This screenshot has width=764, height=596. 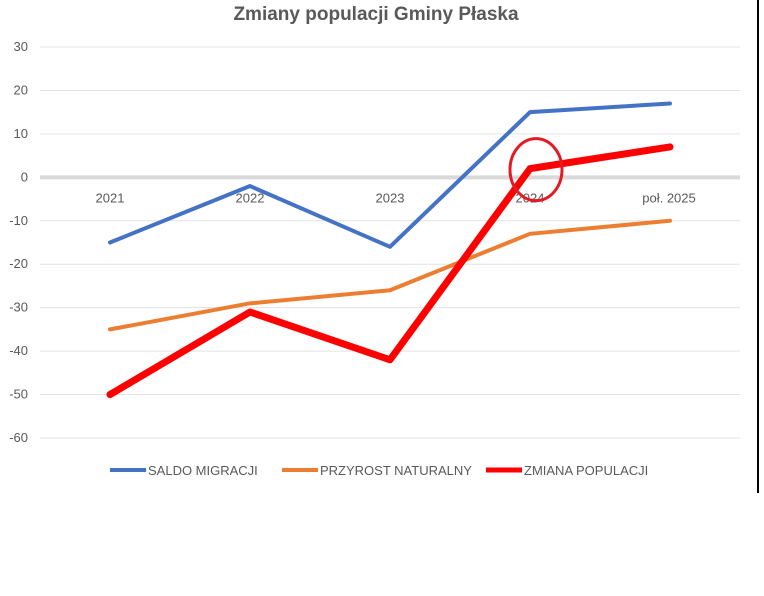 I want to click on y-axis-ticks: 30 20 10 0 -10 -20 -30 -40 -50 -60, so click(x=18, y=242).